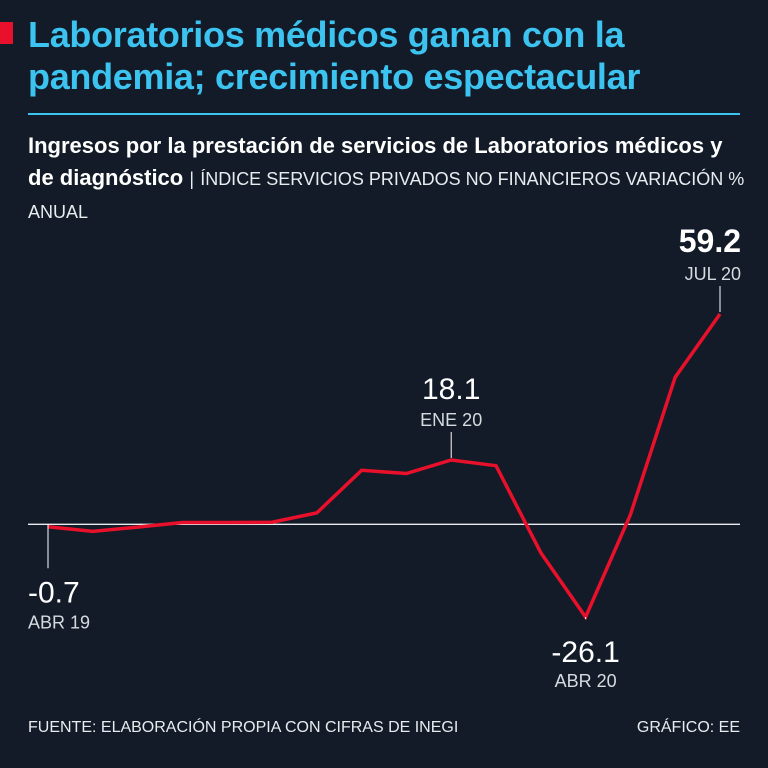 The width and height of the screenshot is (768, 768). Describe the element at coordinates (710, 241) in the screenshot. I see `value-label-jul-20: 59.2` at that location.